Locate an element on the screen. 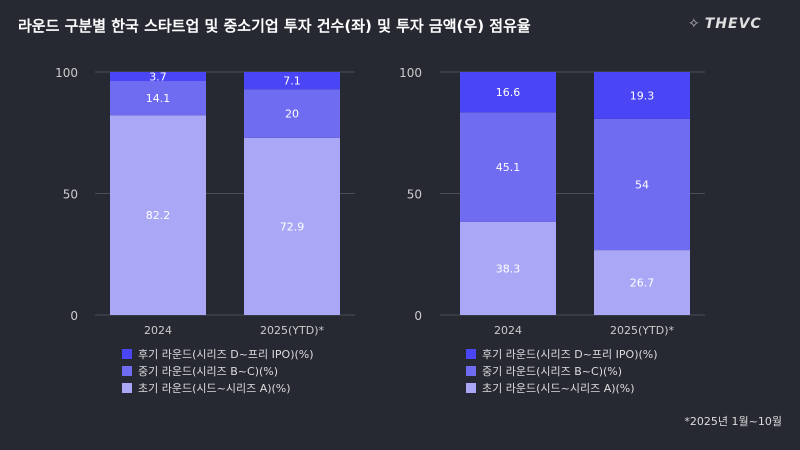 The image size is (800, 450). data-label: 82.2 is located at coordinates (158, 215).